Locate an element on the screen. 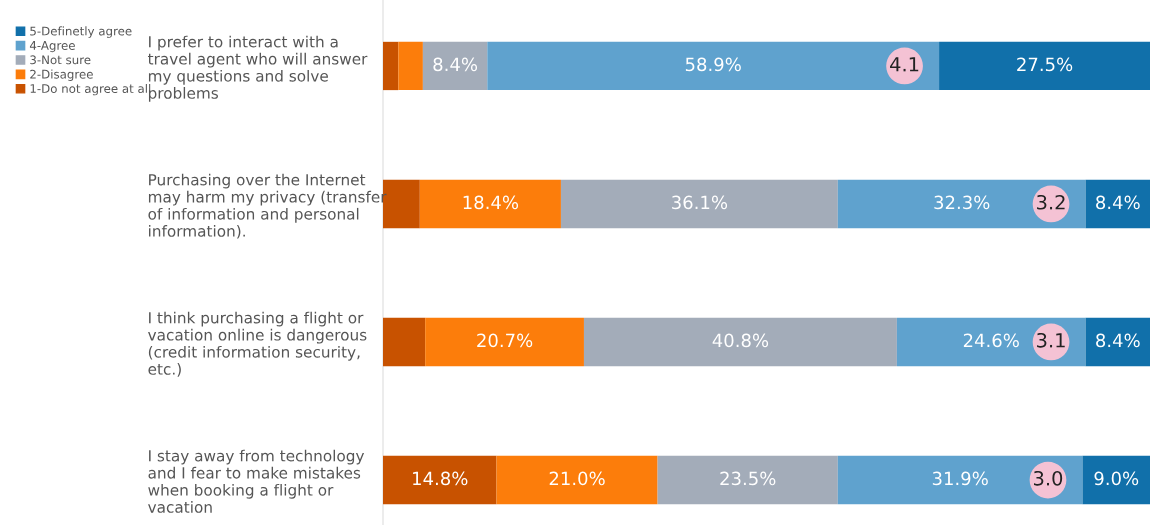 This screenshot has height=525, width=1150. legend-label: 2-Disagree is located at coordinates (61, 75).